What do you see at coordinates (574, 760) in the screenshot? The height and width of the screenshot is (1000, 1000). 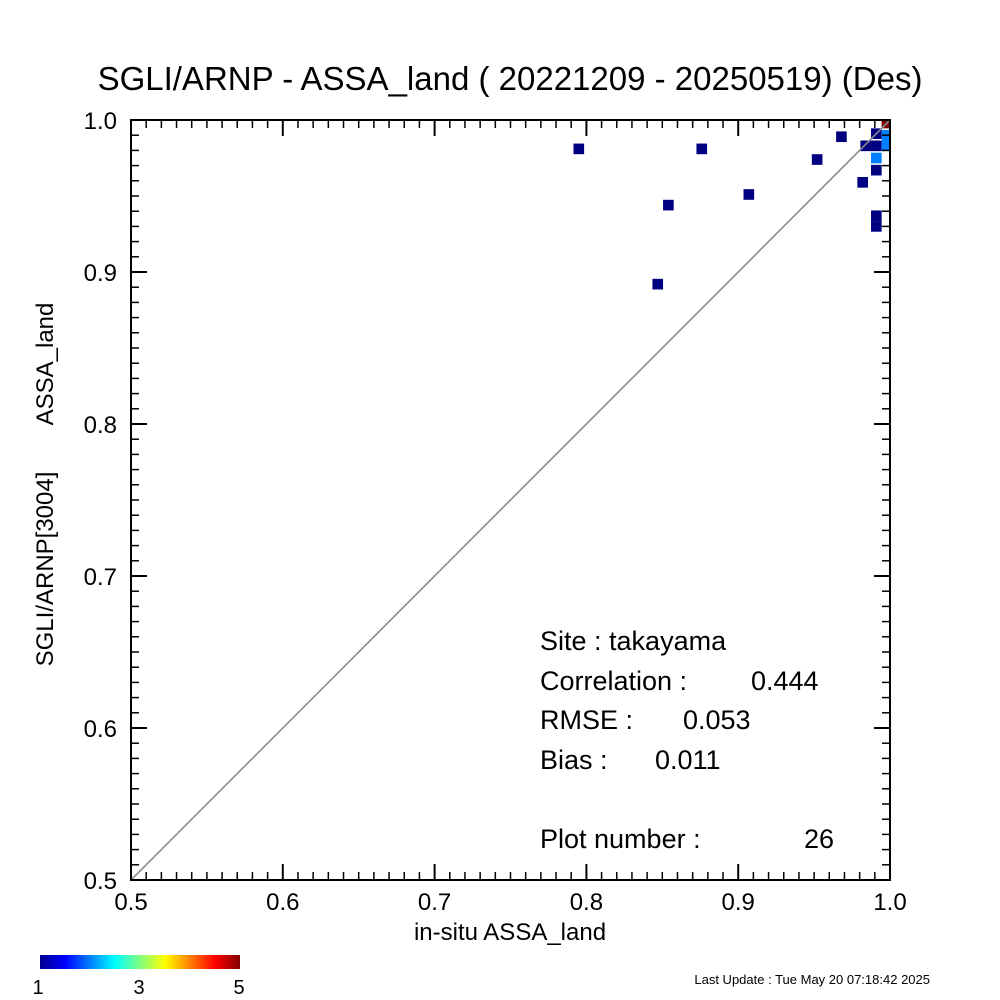 I see `bias-label: Bias :` at bounding box center [574, 760].